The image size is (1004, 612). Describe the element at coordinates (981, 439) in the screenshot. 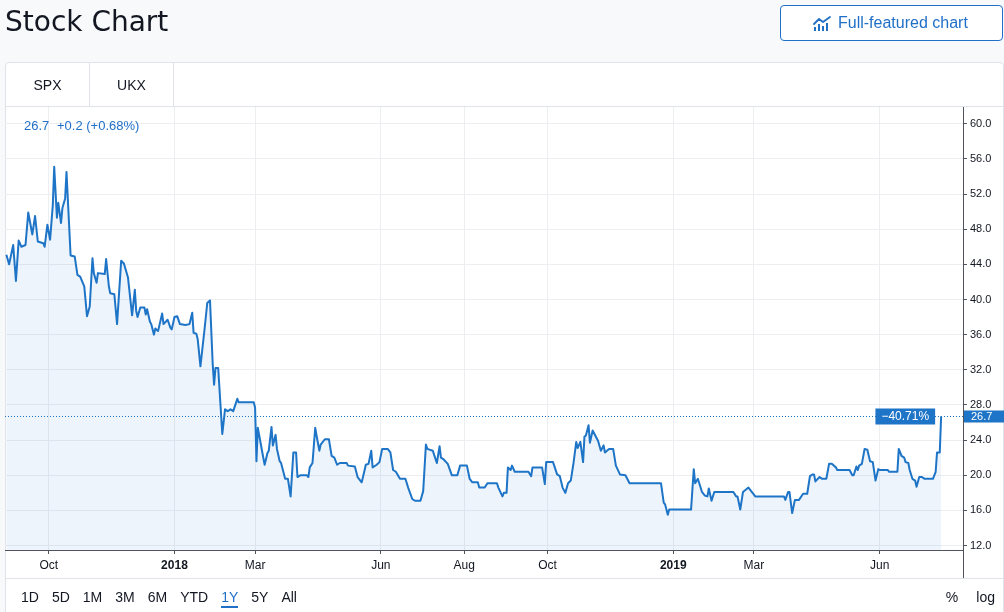

I see `y-tick-label: 24.0` at that location.